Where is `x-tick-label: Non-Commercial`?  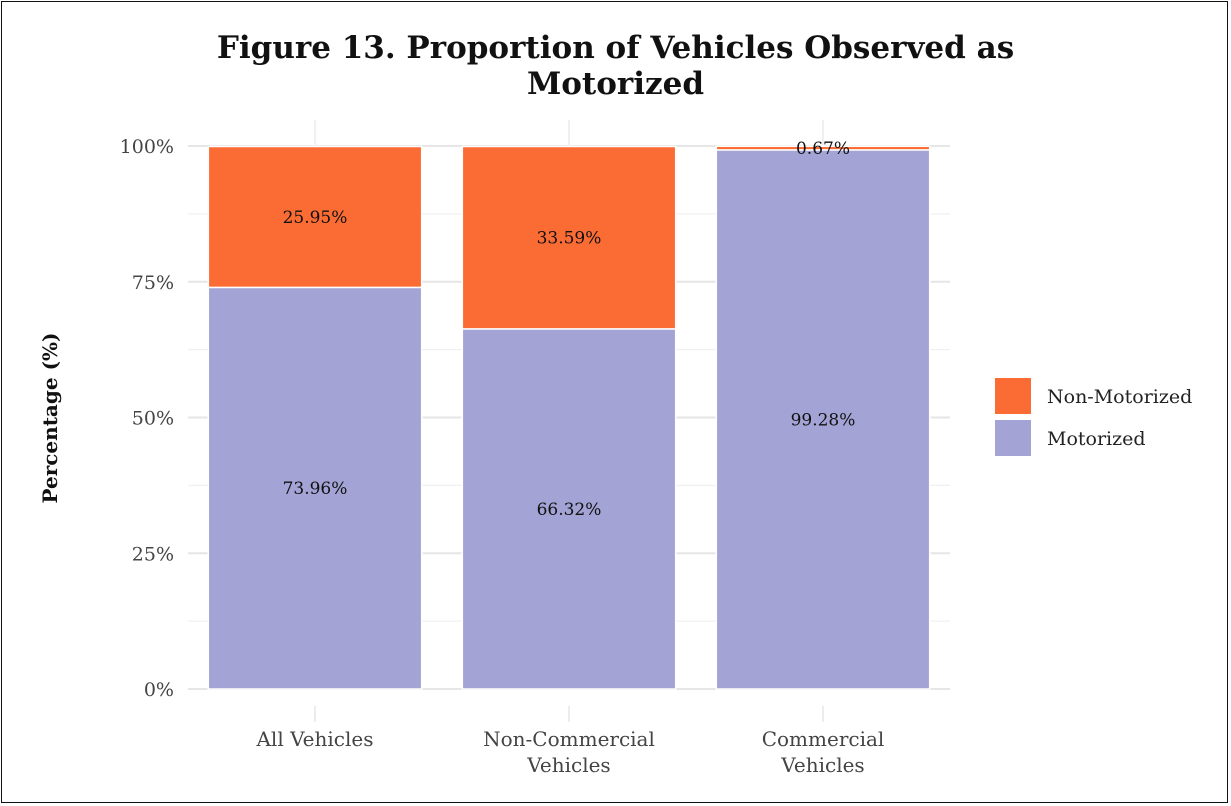
x-tick-label: Non-Commercial is located at coordinates (569, 739).